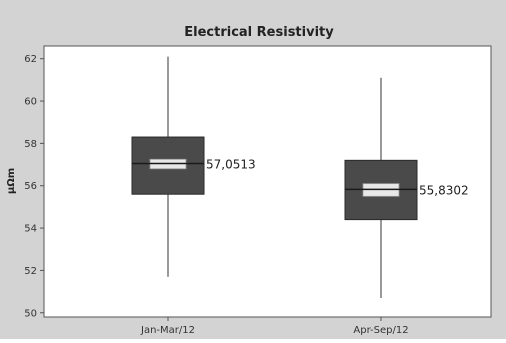 The width and height of the screenshot is (506, 343). I want to click on x-axis-ticks: Jan-Mar/12 Apr-Sep/12, so click(274, 326).